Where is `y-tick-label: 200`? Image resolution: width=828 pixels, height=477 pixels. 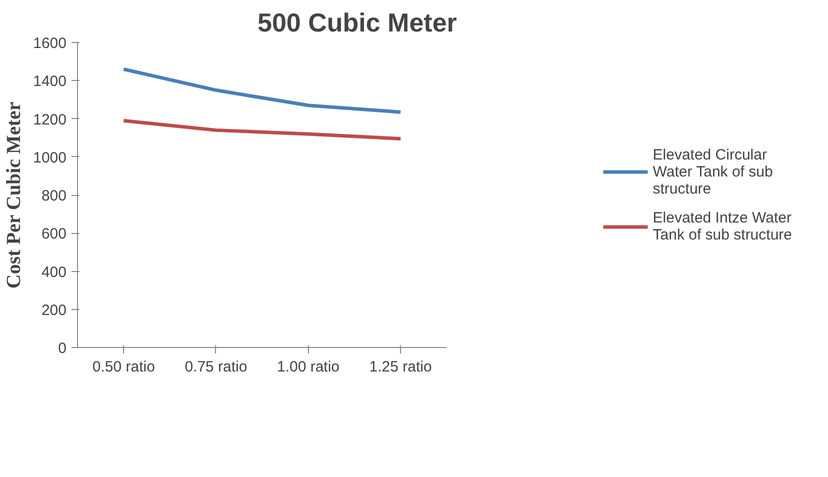
y-tick-label: 200 is located at coordinates (54, 310).